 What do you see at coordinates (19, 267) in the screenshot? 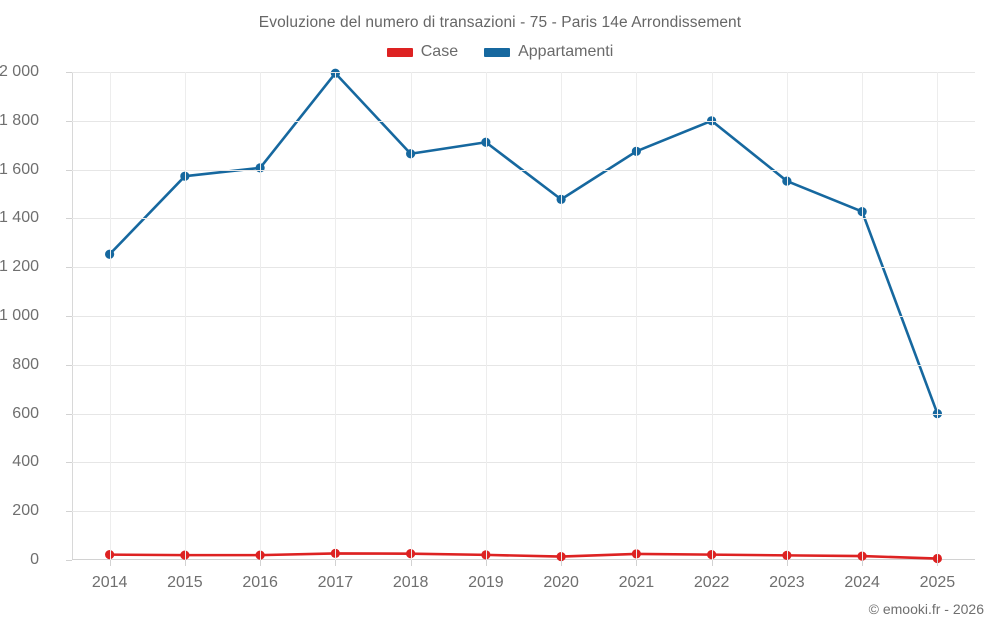
I see `y-axis-tick-label: 1 200` at bounding box center [19, 267].